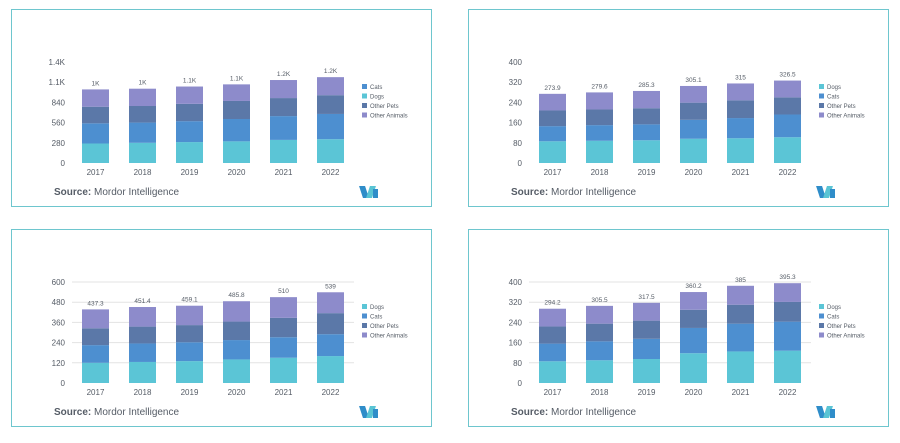 The height and width of the screenshot is (443, 900). Describe the element at coordinates (516, 102) in the screenshot. I see `y-tick-label: 240` at that location.